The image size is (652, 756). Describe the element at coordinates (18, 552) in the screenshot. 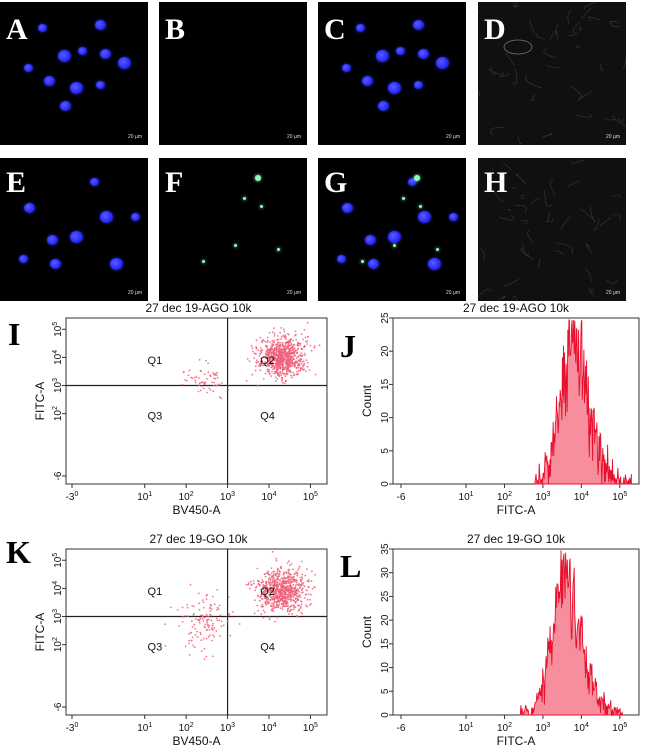

I see `figure-letter-k: K` at that location.